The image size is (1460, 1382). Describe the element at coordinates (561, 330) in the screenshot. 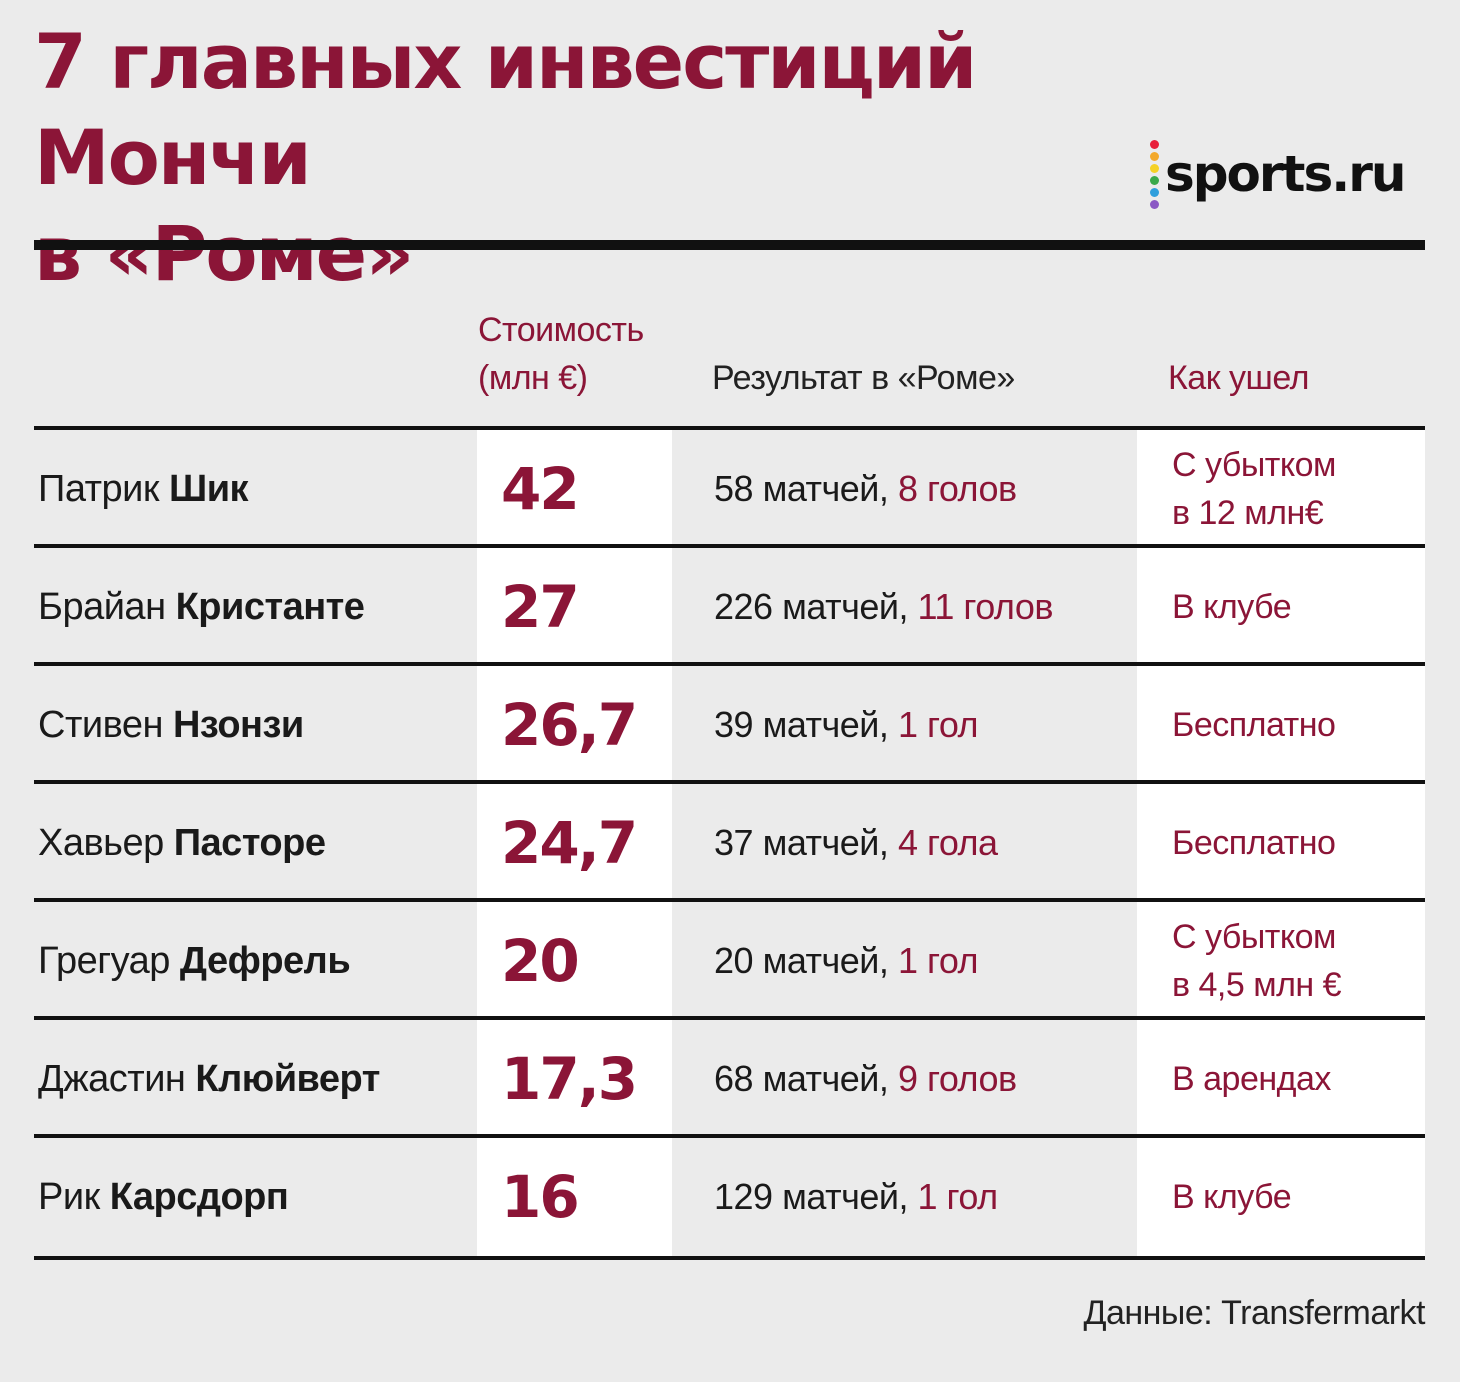

I see `cost-header-line-1: Стоимость` at that location.